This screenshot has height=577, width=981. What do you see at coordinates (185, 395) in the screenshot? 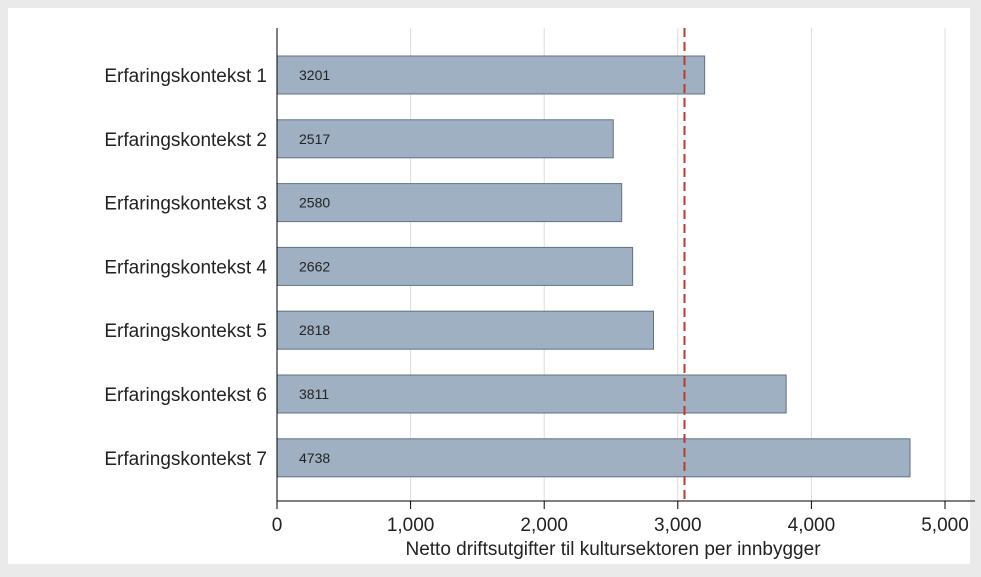
I see `category-label: Erfaringskontekst 6` at bounding box center [185, 395].